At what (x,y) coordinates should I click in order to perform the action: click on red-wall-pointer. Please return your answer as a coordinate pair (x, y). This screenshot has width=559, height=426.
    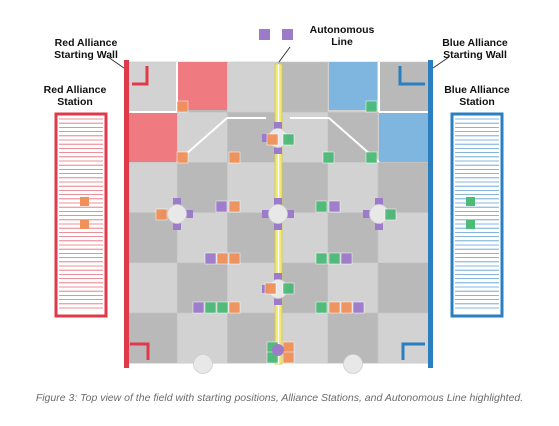
    Looking at the image, I should click on (116, 62).